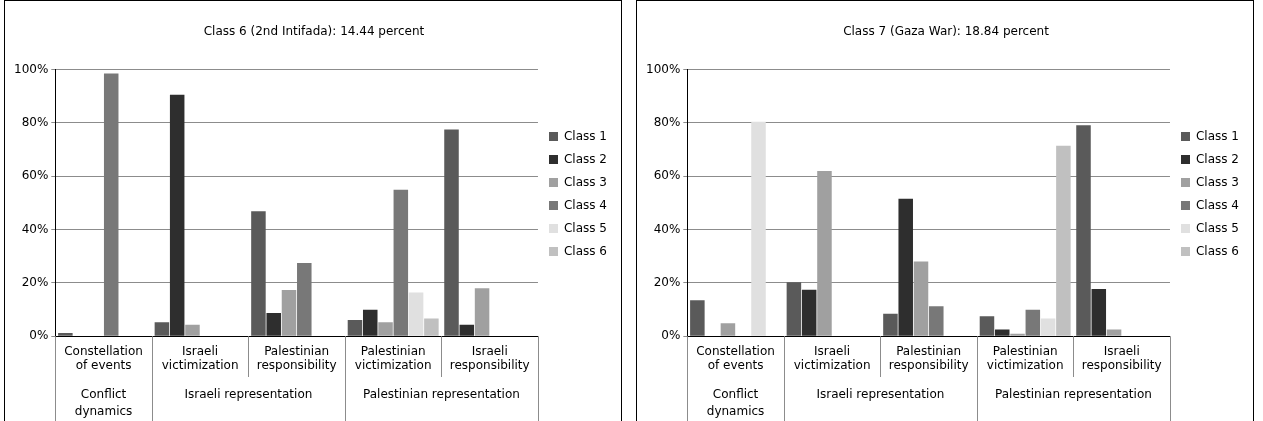 Image resolution: width=1263 pixels, height=421 pixels. Describe the element at coordinates (314, 31) in the screenshot. I see `chart-title: Class 6 (2nd Intifada): 14.44 percent` at that location.